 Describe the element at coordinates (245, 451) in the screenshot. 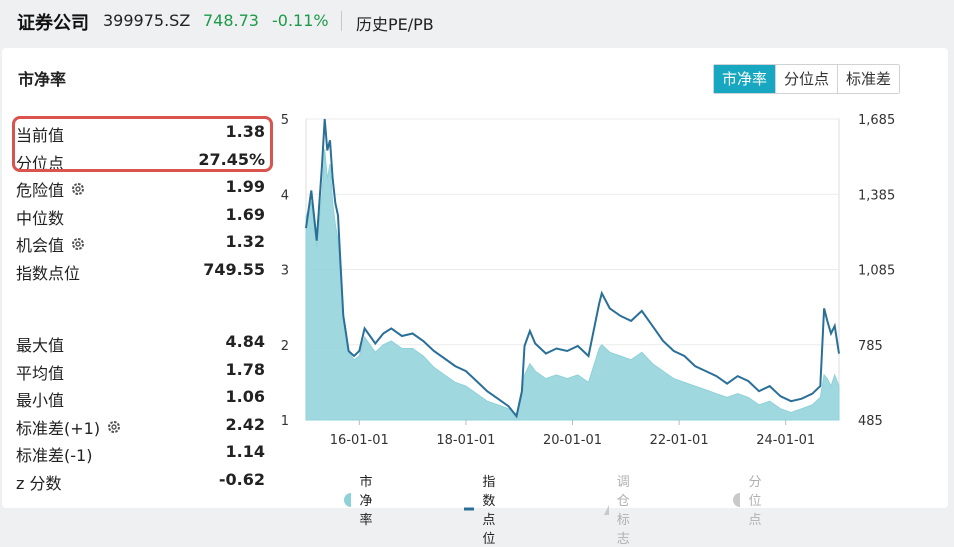

I see `stat-value: 1.14` at that location.